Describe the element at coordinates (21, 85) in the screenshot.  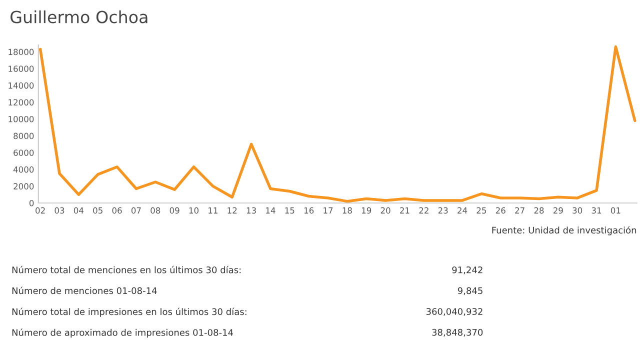
I see `y-tick-label: 14000` at that location.